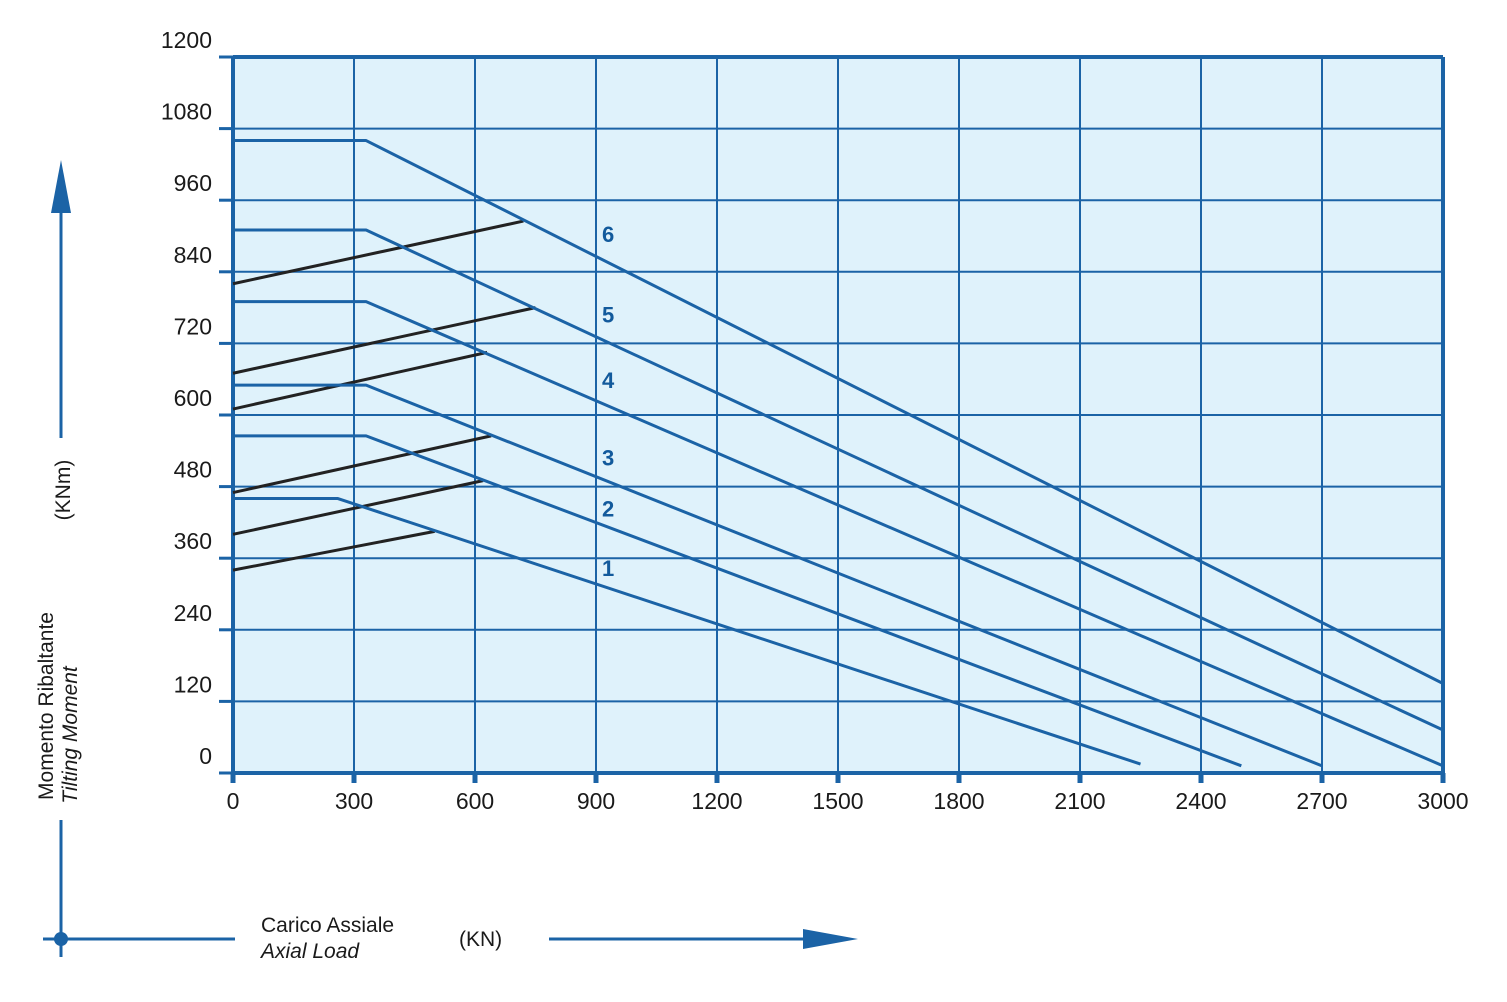 Image resolution: width=1507 pixels, height=1002 pixels. What do you see at coordinates (475, 801) in the screenshot?
I see `x-tick-label: 600` at bounding box center [475, 801].